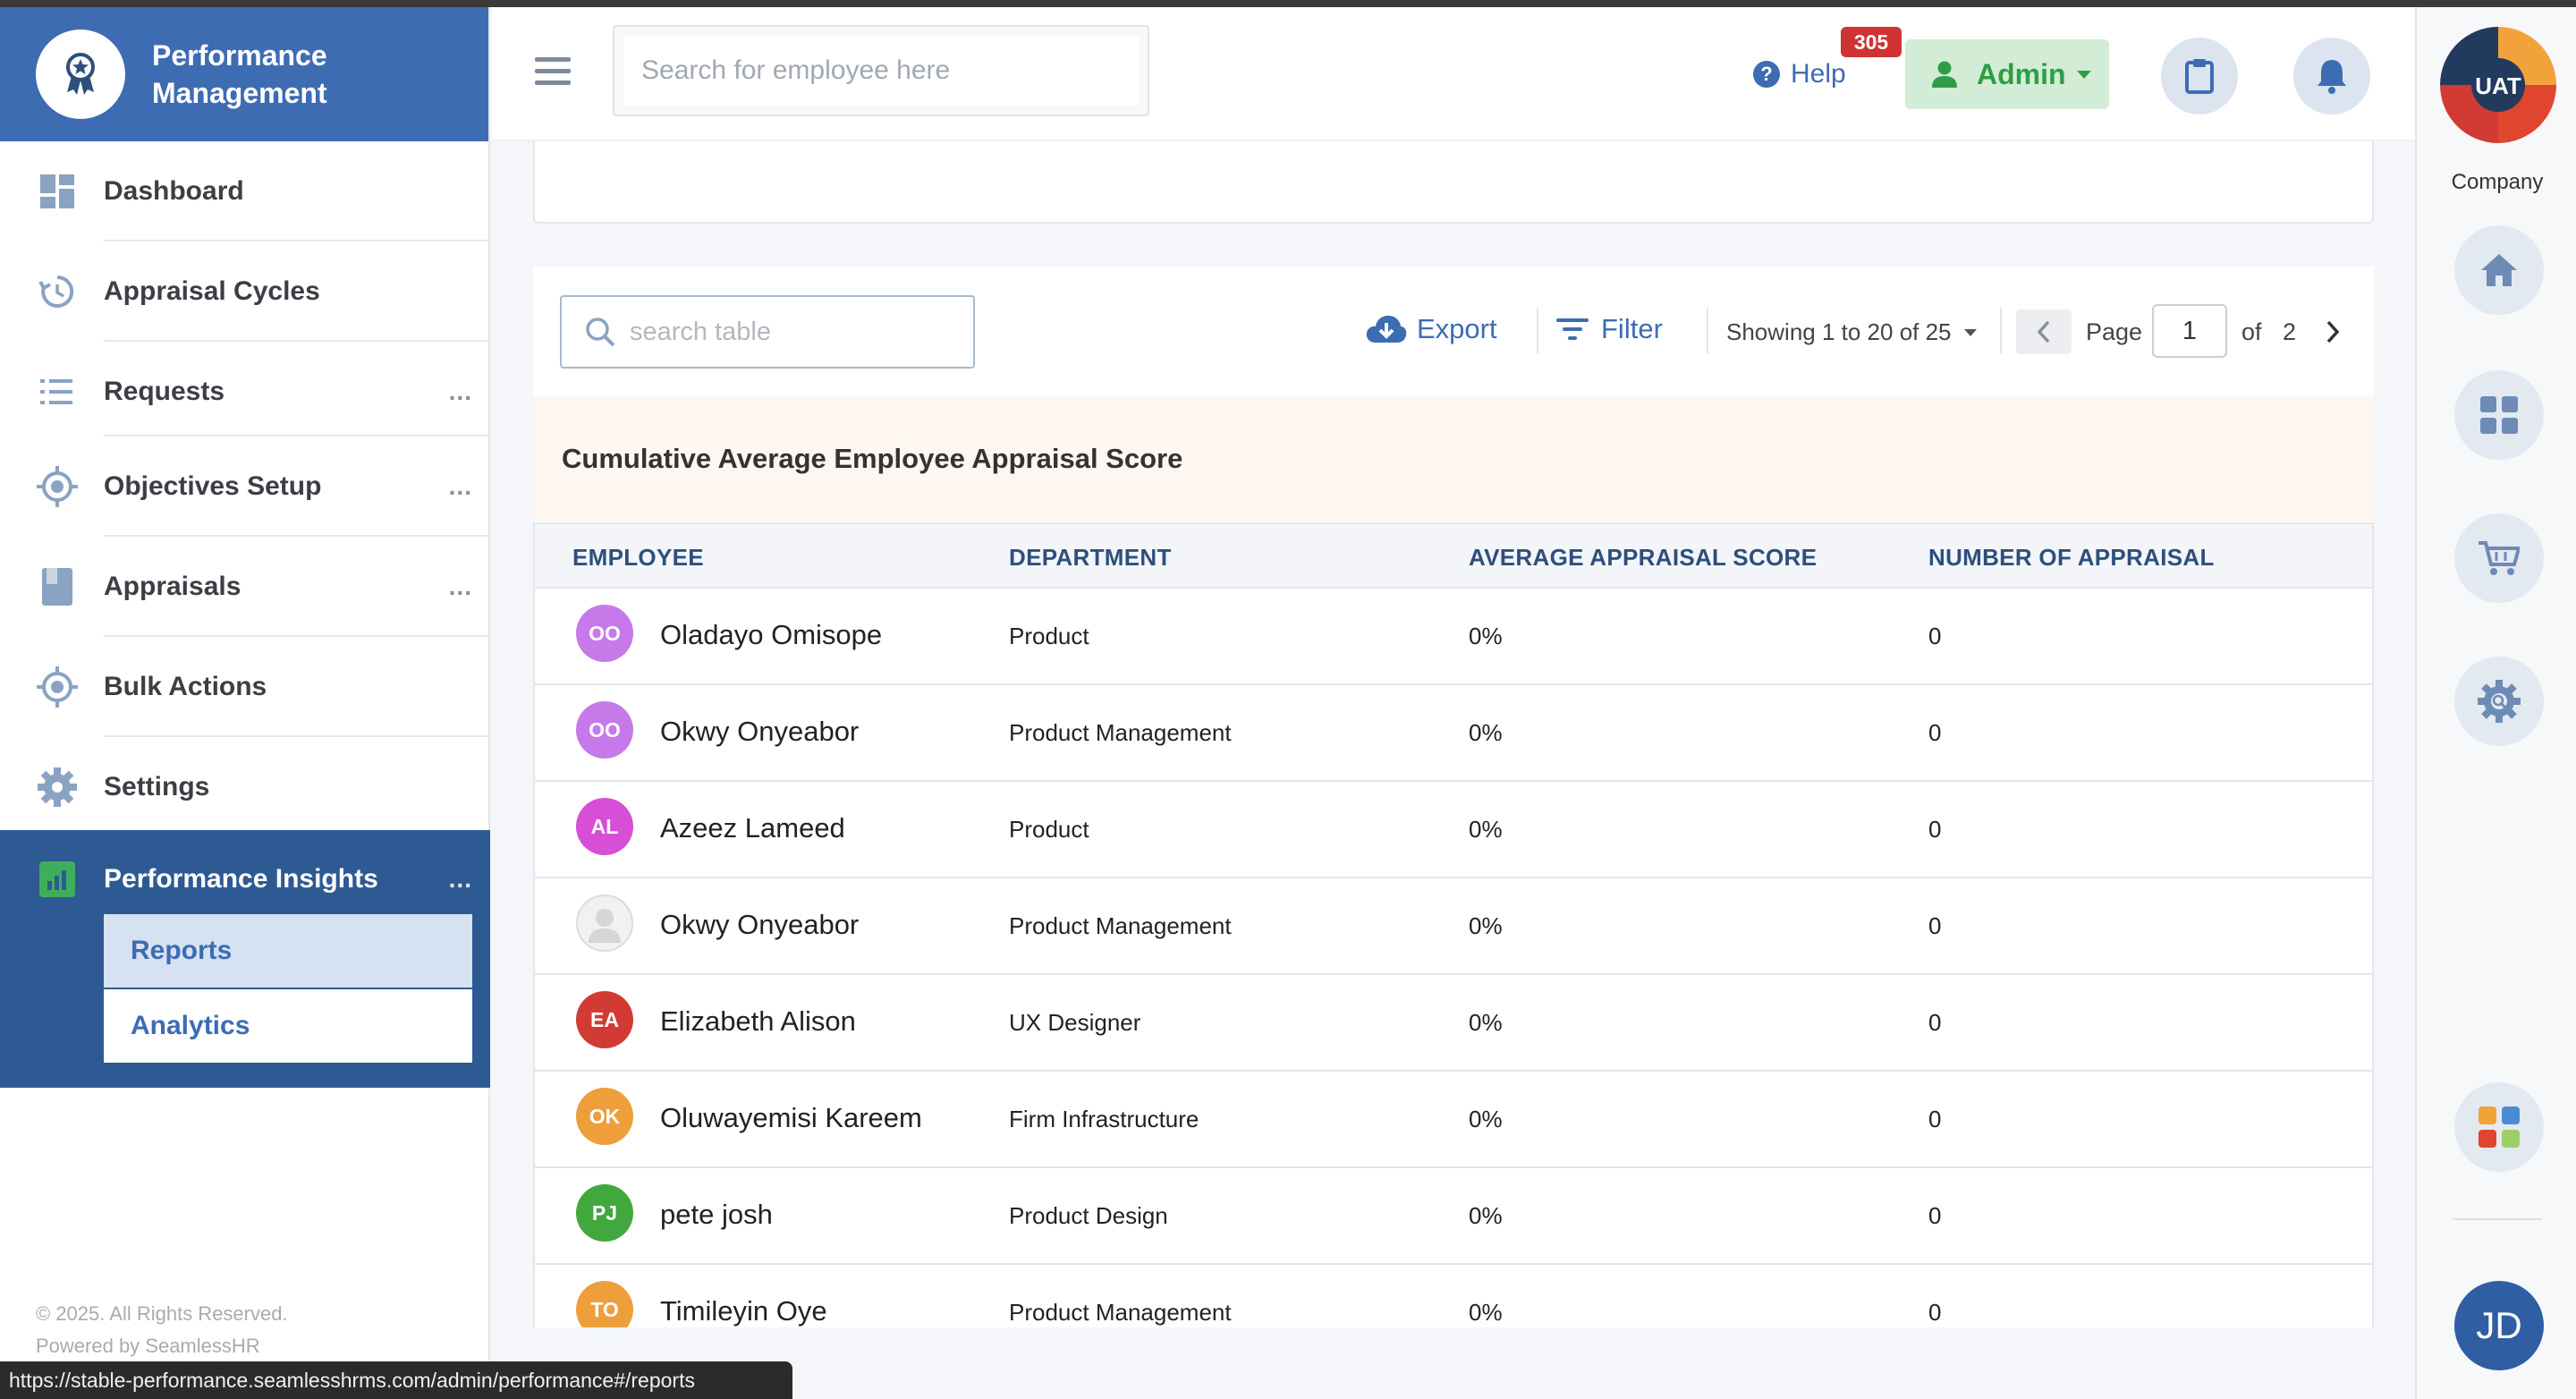 The height and width of the screenshot is (1399, 2576). What do you see at coordinates (157, 786) in the screenshot?
I see `sidebar-item-label: Settings` at bounding box center [157, 786].